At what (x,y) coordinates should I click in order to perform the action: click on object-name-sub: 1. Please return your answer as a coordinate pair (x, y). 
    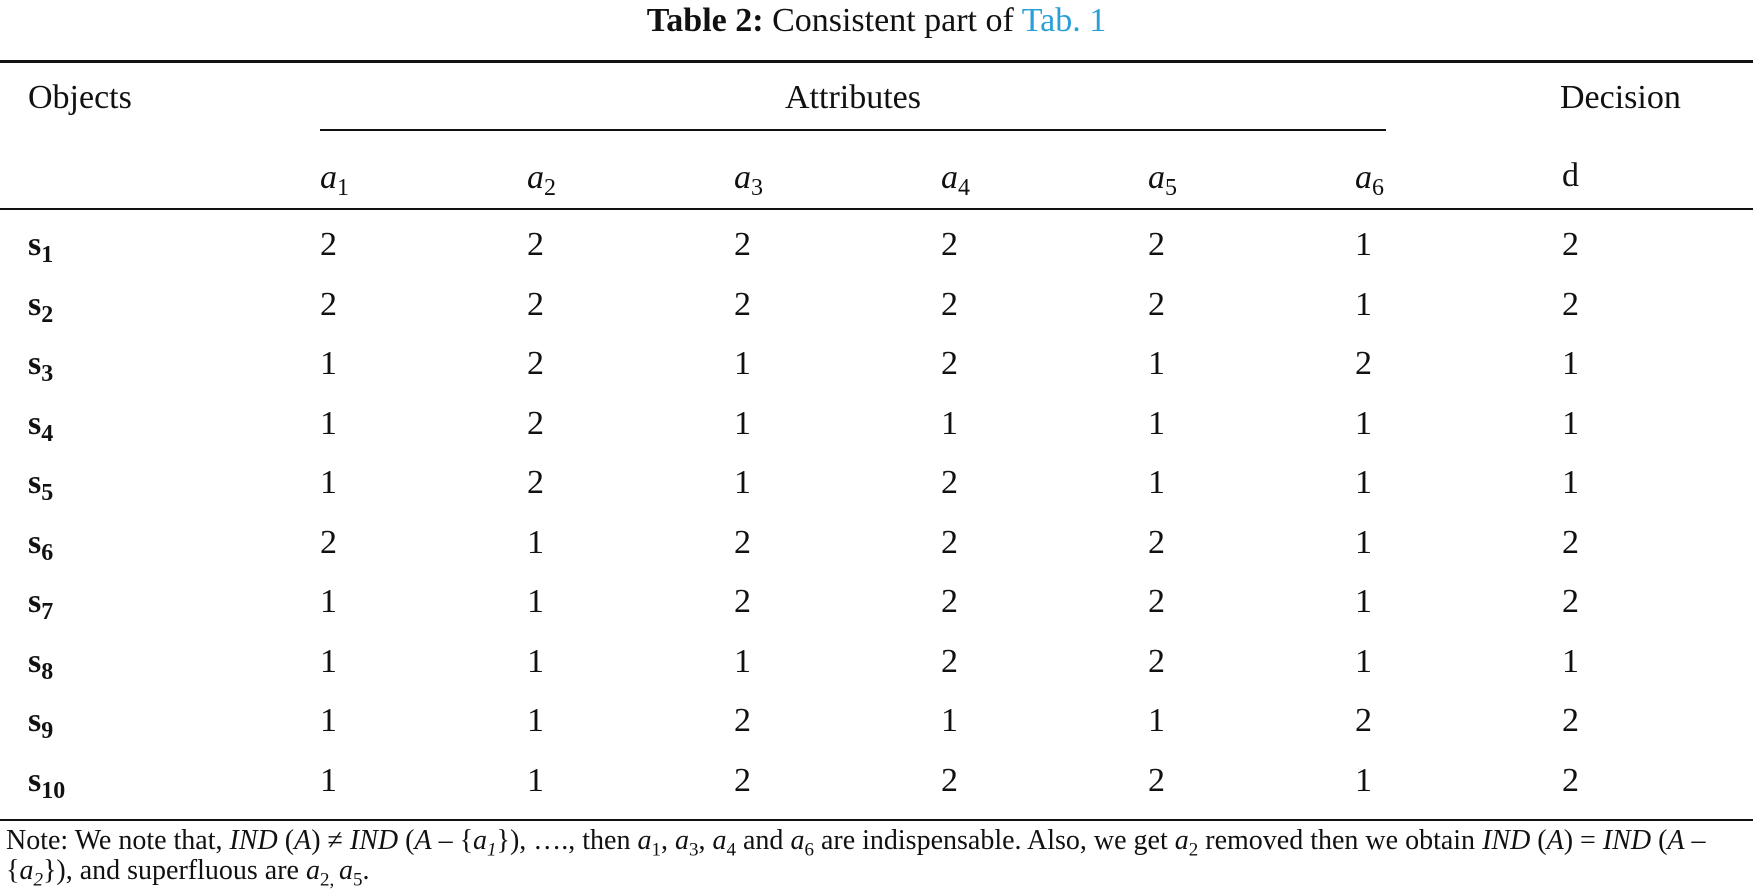
    Looking at the image, I should click on (47, 255).